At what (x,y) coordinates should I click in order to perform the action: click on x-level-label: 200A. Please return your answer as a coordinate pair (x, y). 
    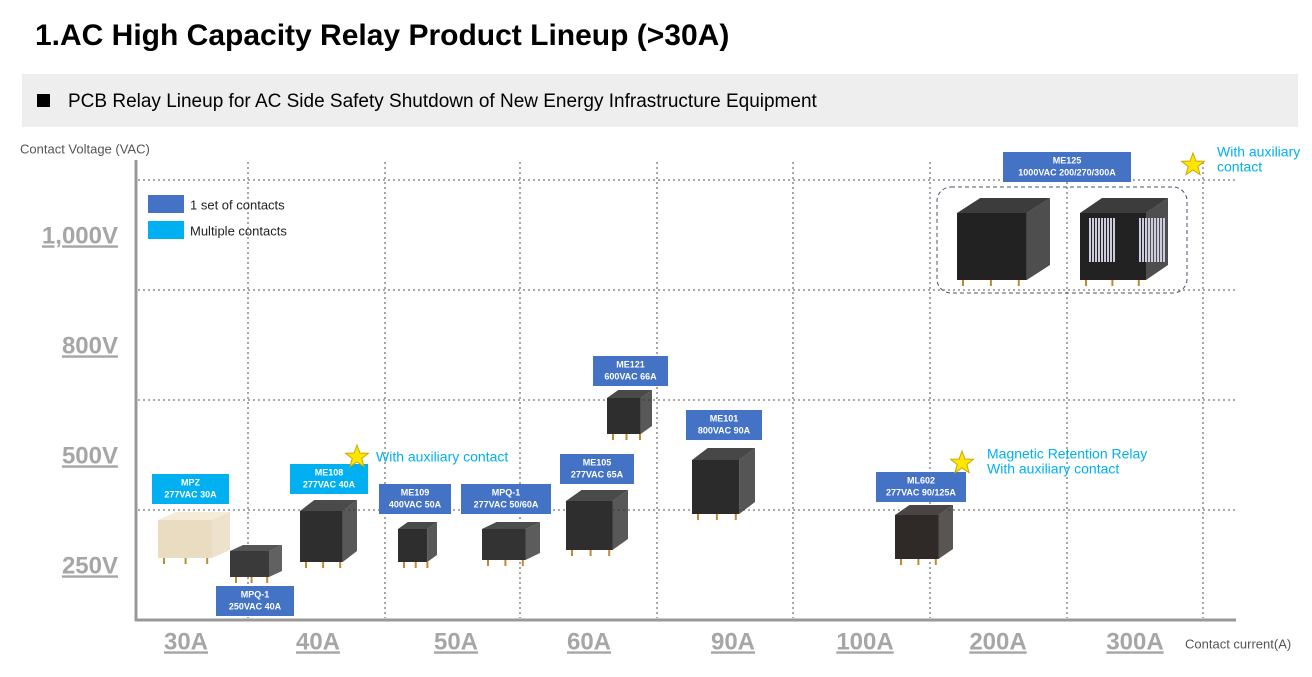
    Looking at the image, I should click on (997, 641).